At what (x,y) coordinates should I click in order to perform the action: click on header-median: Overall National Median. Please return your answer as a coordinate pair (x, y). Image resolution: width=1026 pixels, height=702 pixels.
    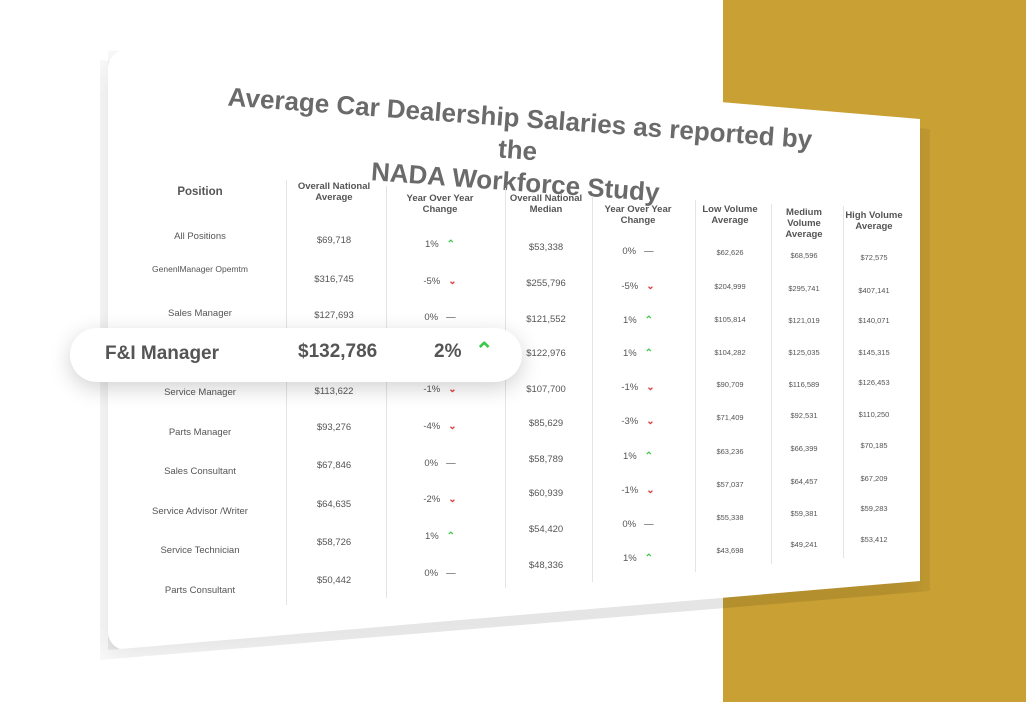
    Looking at the image, I should click on (546, 204).